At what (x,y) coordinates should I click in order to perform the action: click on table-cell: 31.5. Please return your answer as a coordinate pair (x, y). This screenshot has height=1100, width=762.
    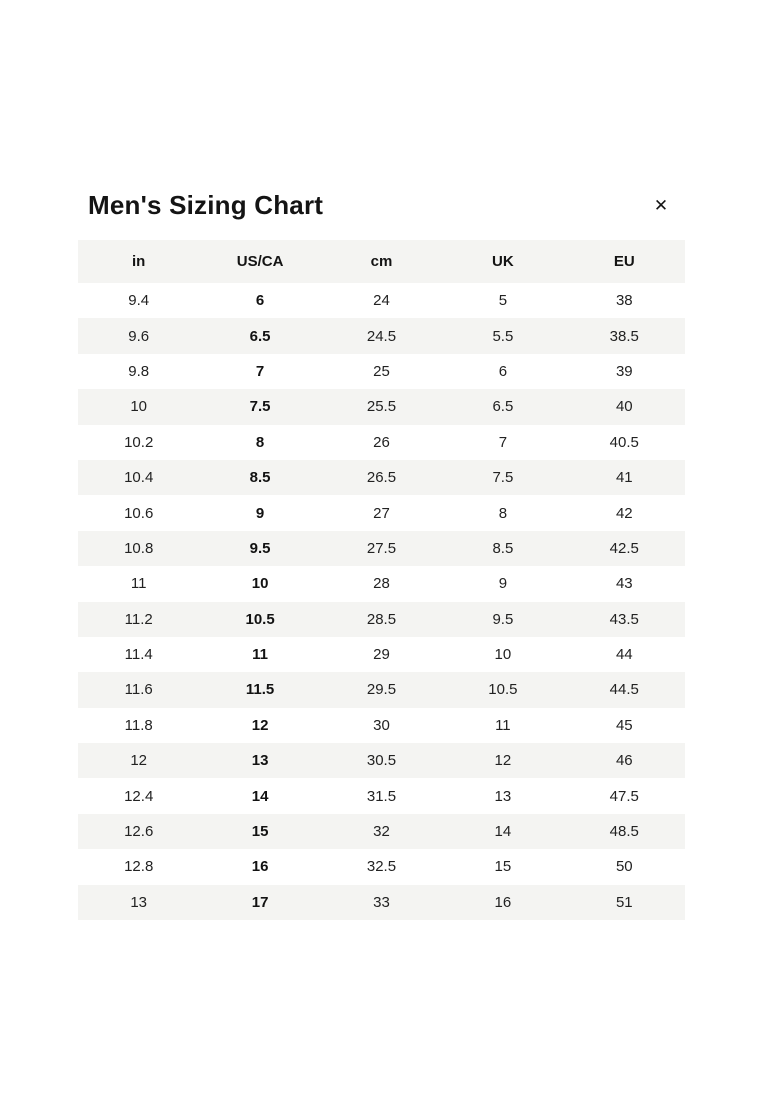
    Looking at the image, I should click on (381, 796).